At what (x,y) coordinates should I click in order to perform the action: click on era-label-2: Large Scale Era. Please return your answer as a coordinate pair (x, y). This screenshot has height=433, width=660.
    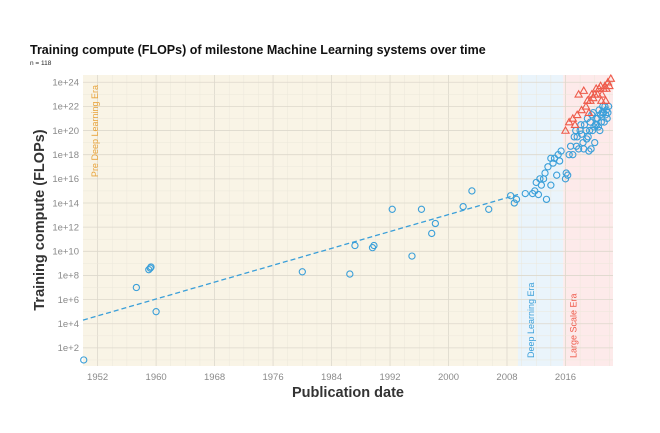
    Looking at the image, I should click on (573, 325).